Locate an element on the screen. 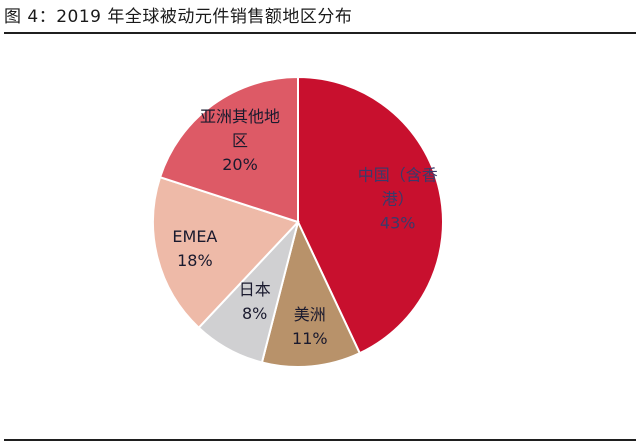 The width and height of the screenshot is (640, 444). pie-slice-name: EMEA is located at coordinates (194, 236).